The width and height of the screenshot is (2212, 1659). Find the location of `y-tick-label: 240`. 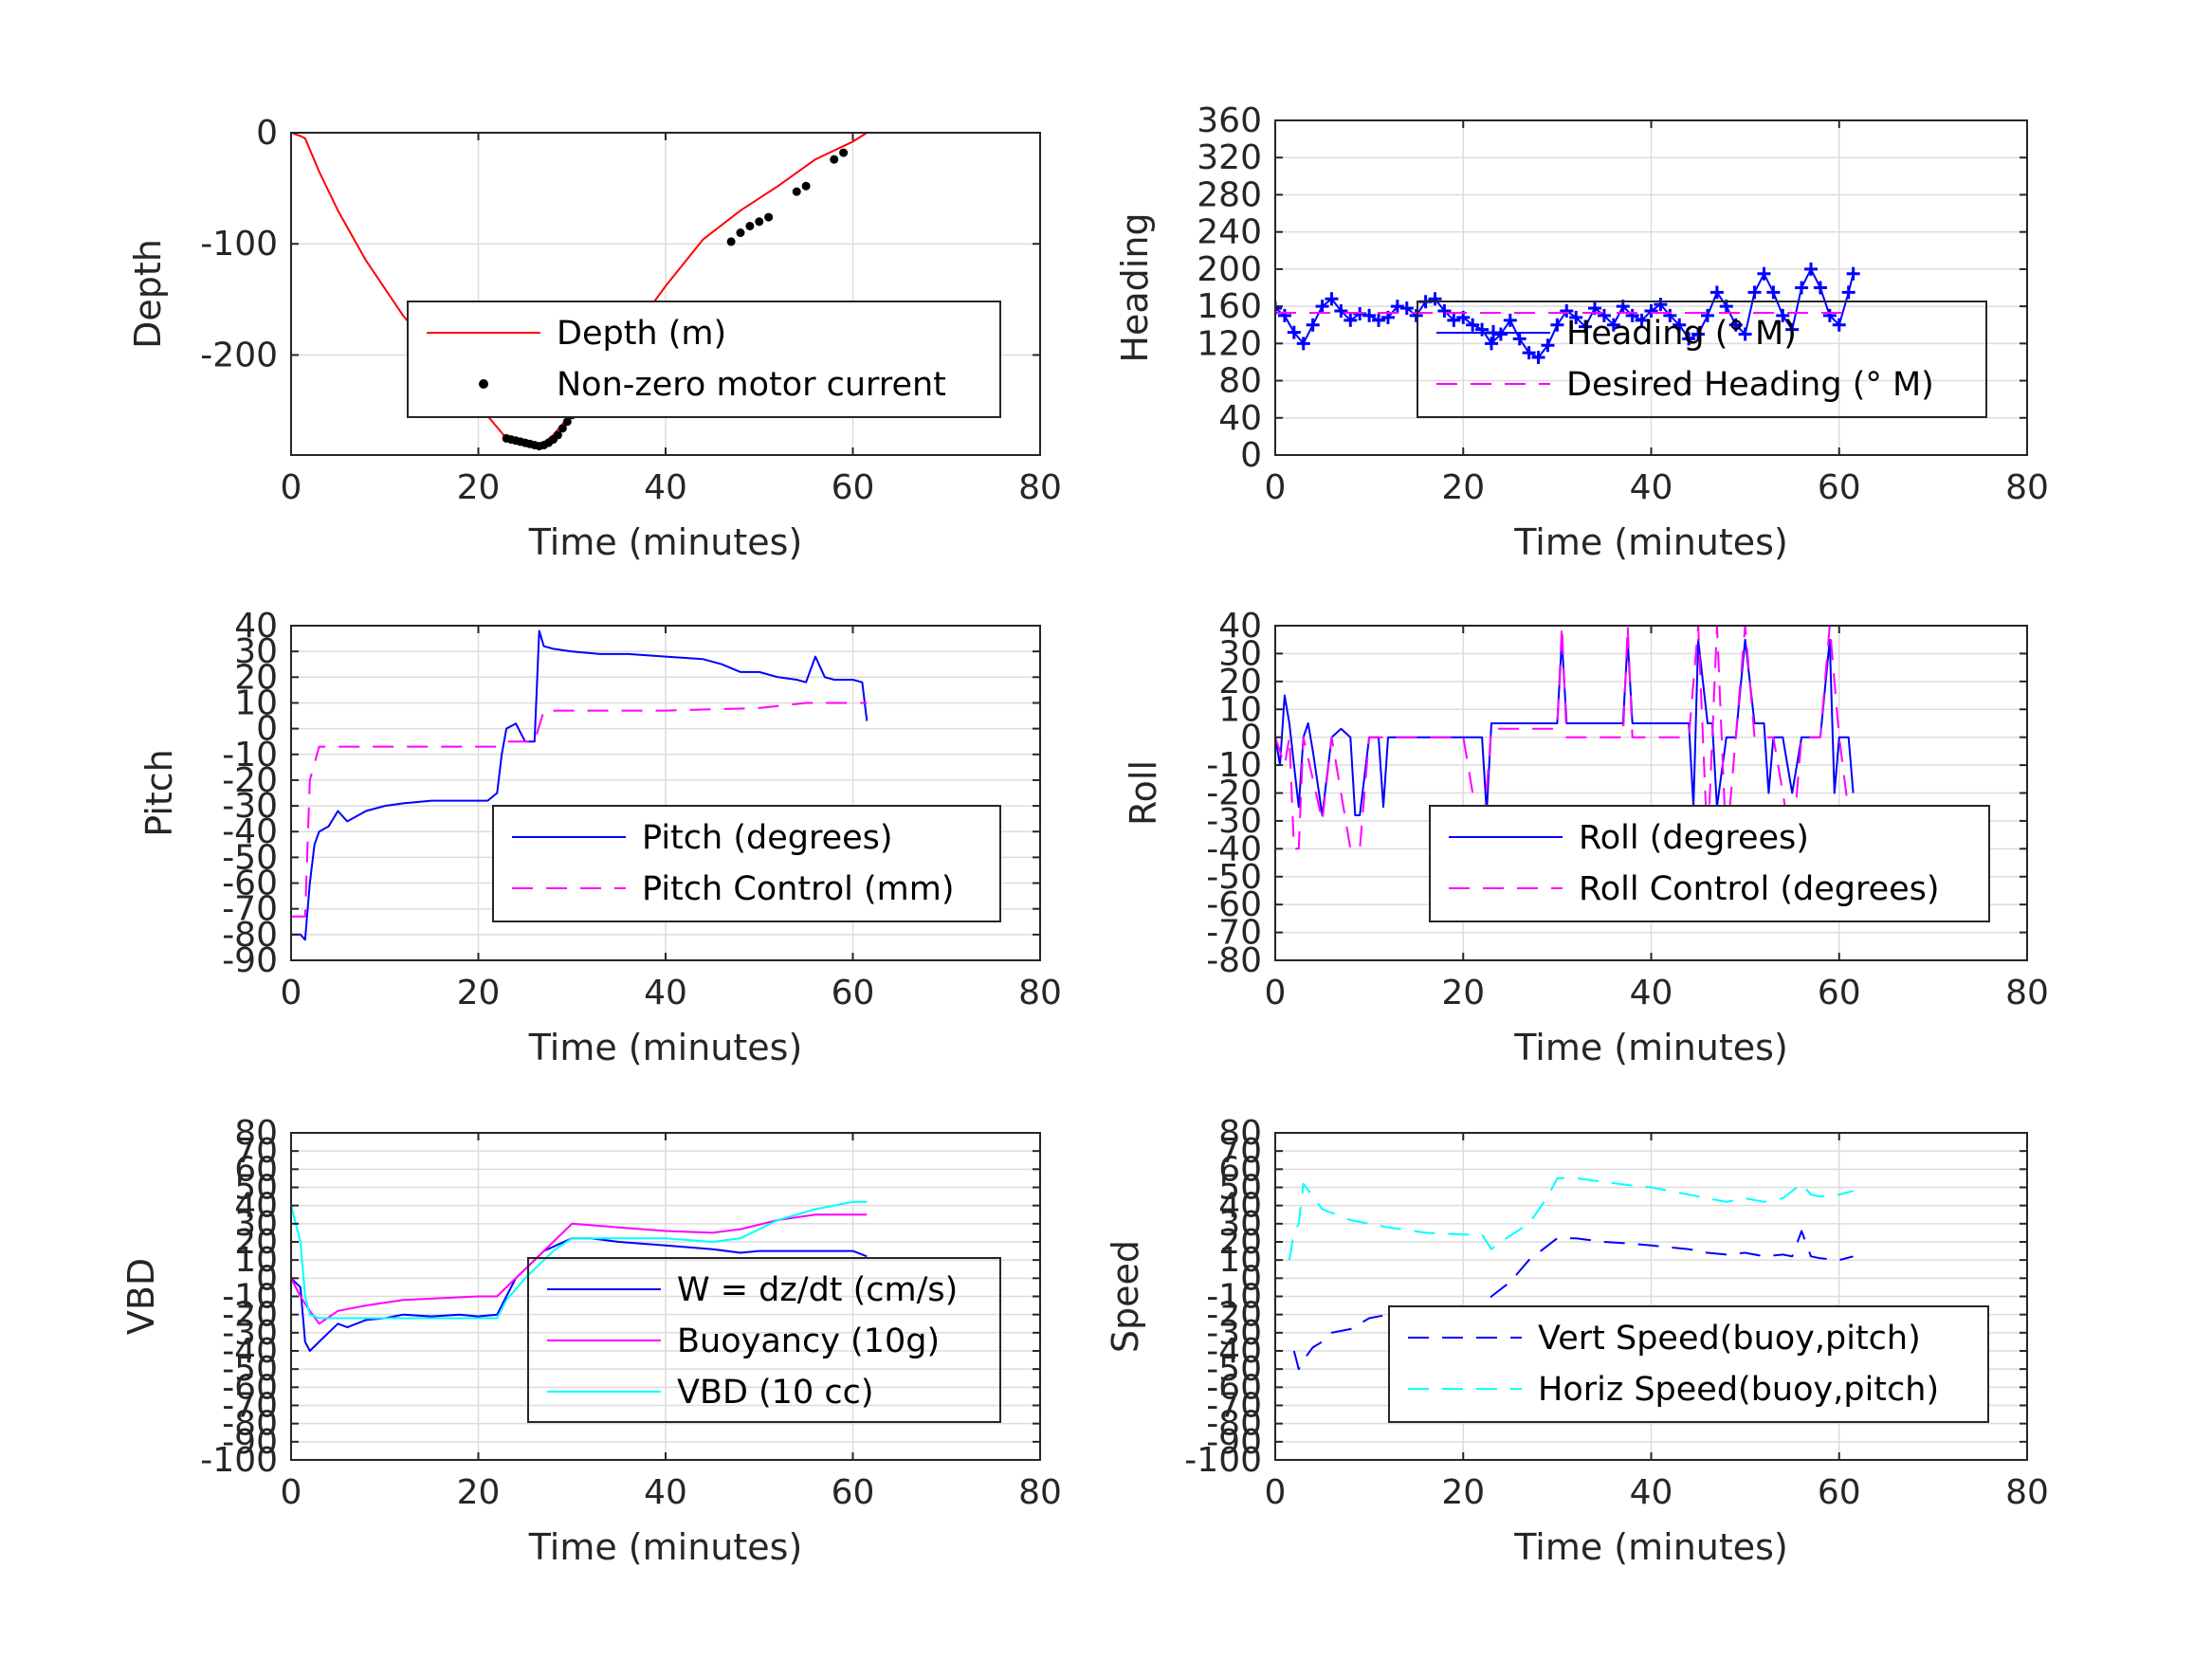

y-tick-label: 240 is located at coordinates (1229, 232).